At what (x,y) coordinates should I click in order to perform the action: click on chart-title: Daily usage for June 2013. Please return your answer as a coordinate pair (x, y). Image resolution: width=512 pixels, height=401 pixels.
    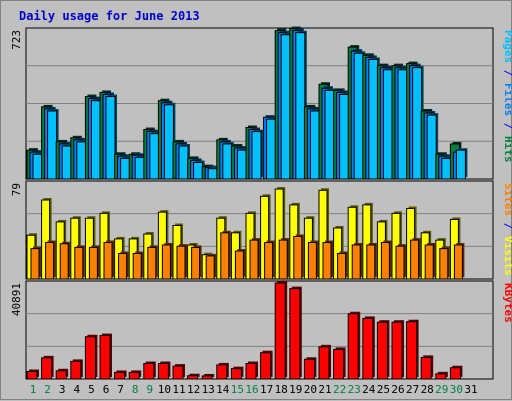
    Looking at the image, I should click on (109, 16).